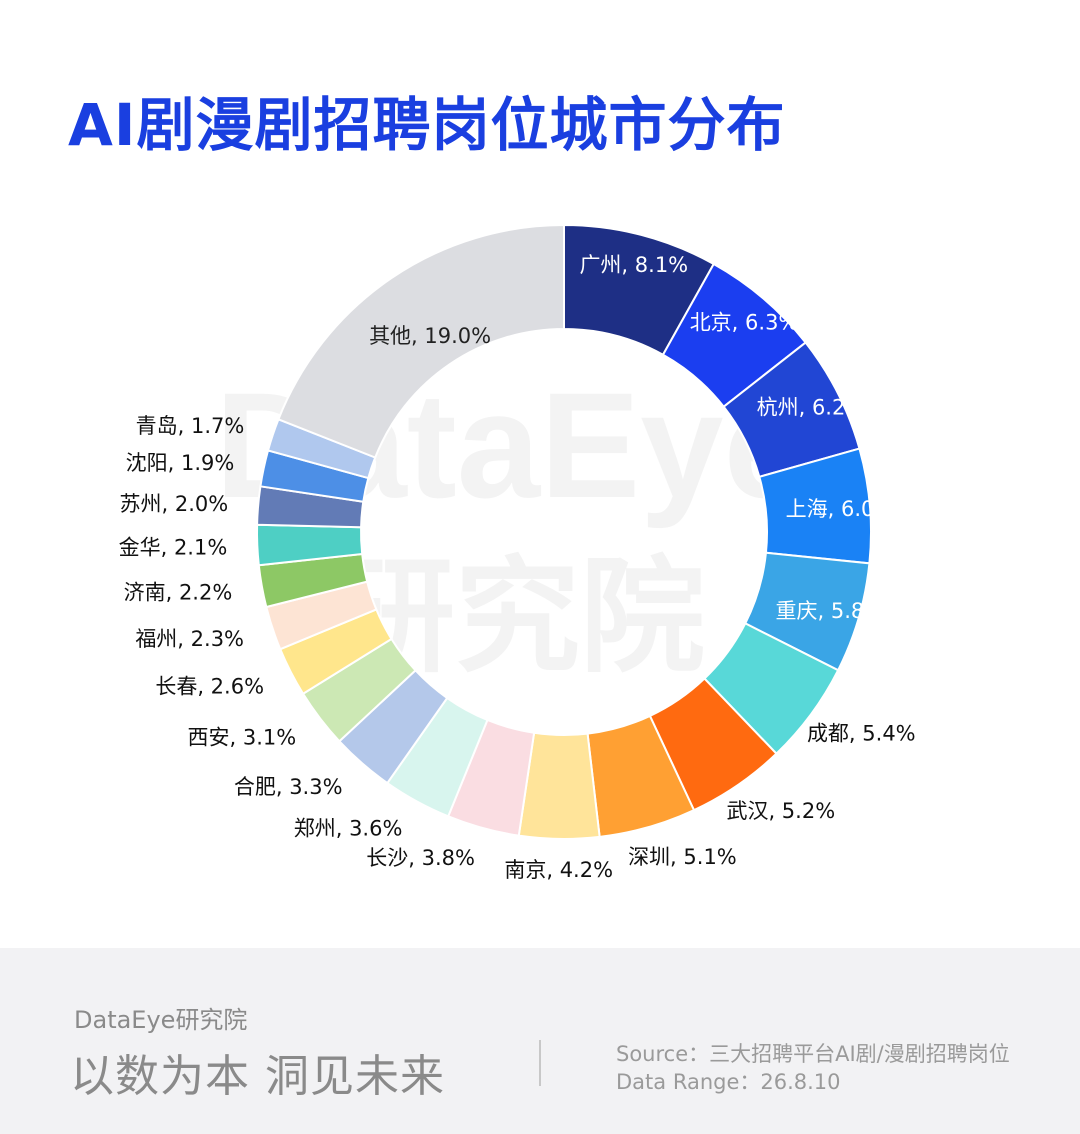 This screenshot has width=1080, height=1134. What do you see at coordinates (430, 336) in the screenshot?
I see `slice-label-20: 其他, 19.0%` at bounding box center [430, 336].